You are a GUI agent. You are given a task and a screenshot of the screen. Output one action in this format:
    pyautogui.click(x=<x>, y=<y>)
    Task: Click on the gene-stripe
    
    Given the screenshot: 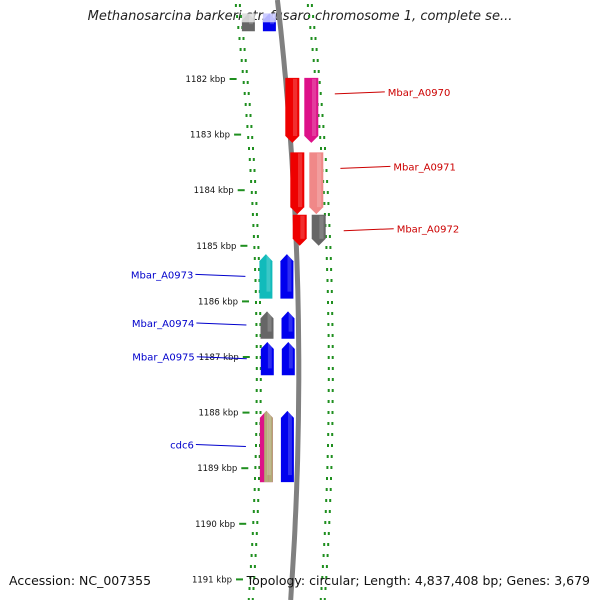 What is the action you would take?
    pyautogui.click(x=262, y=446)
    